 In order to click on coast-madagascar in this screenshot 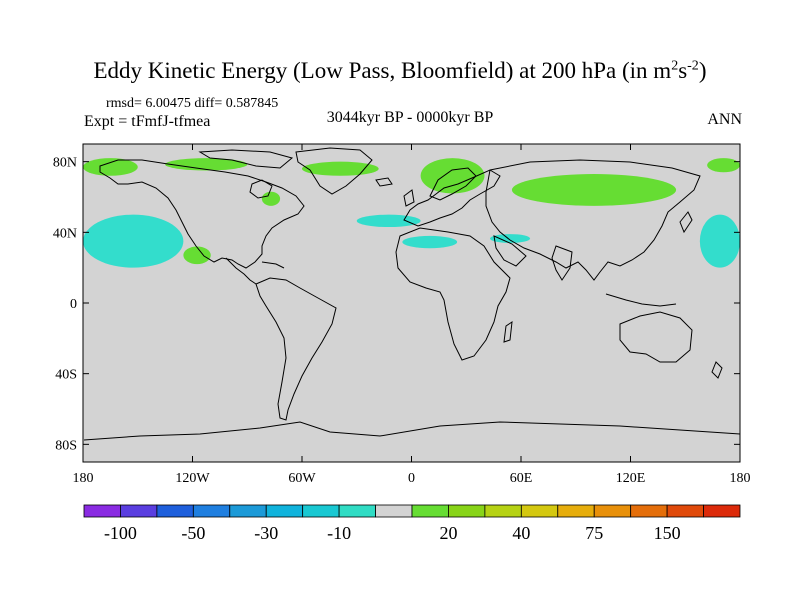, I will do `click(508, 331)`.